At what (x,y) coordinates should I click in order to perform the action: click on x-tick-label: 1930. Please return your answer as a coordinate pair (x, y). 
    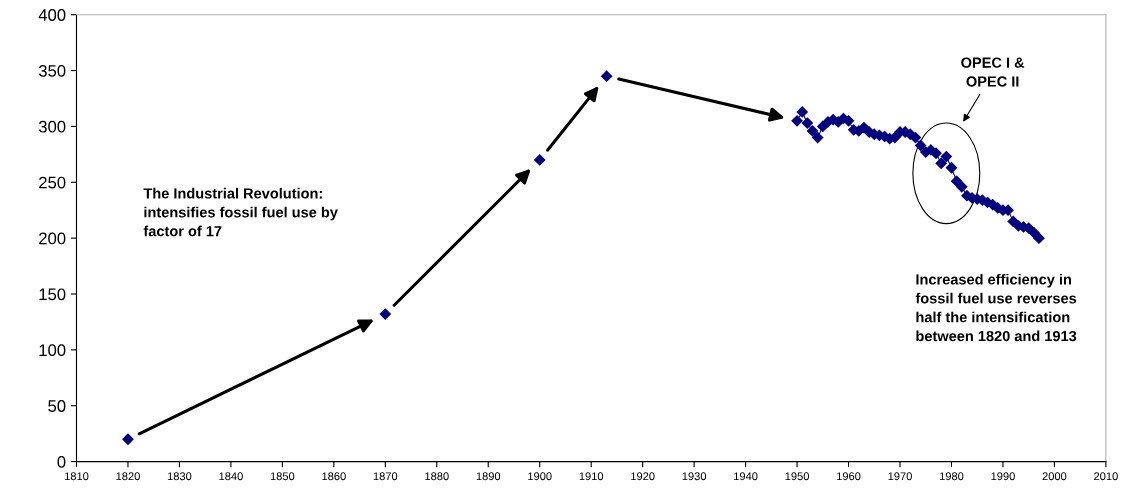
    Looking at the image, I should click on (694, 476).